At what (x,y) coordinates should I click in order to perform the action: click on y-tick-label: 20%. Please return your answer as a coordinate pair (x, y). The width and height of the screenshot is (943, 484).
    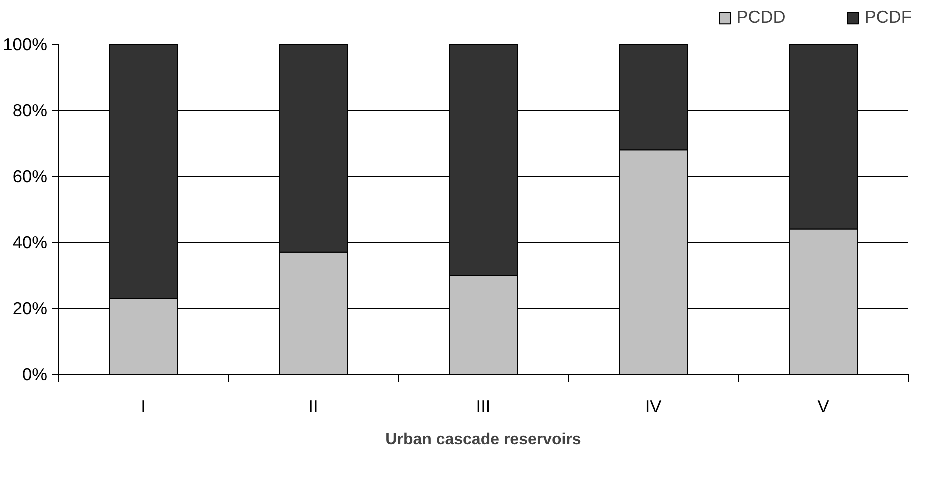
    Looking at the image, I should click on (30, 308).